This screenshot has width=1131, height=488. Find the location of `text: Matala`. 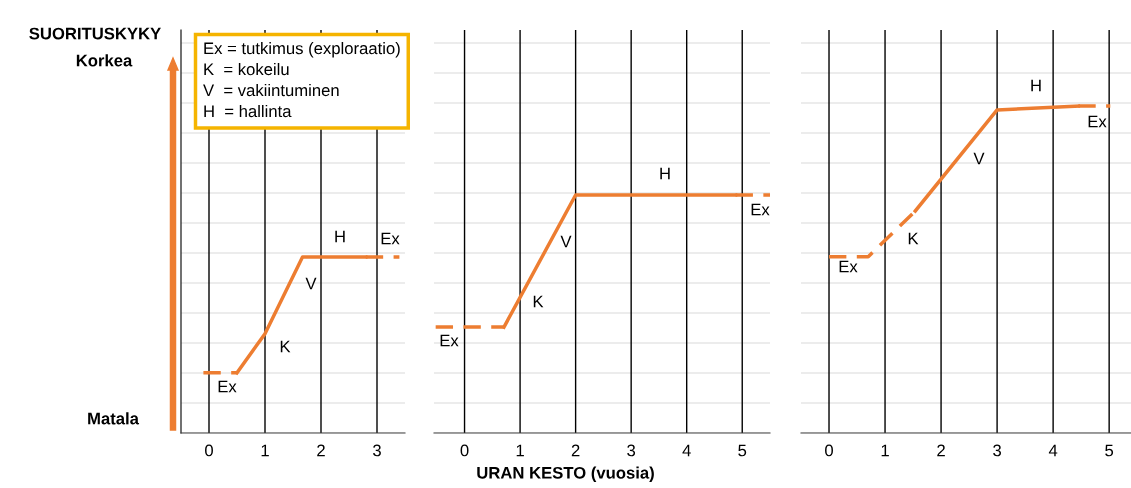

text: Matala is located at coordinates (114, 418).